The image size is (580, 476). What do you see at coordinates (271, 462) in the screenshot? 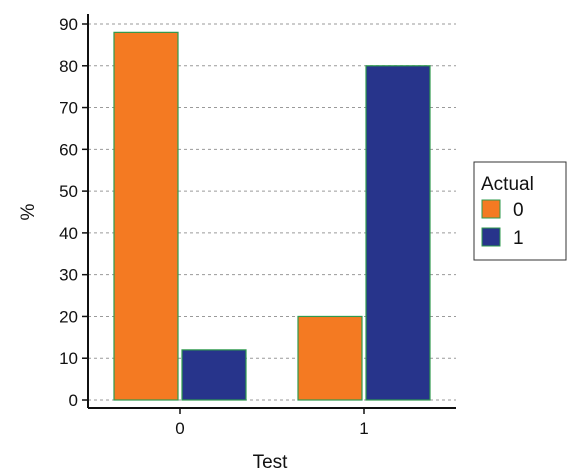
I see `x-axis-label: Test` at bounding box center [271, 462].